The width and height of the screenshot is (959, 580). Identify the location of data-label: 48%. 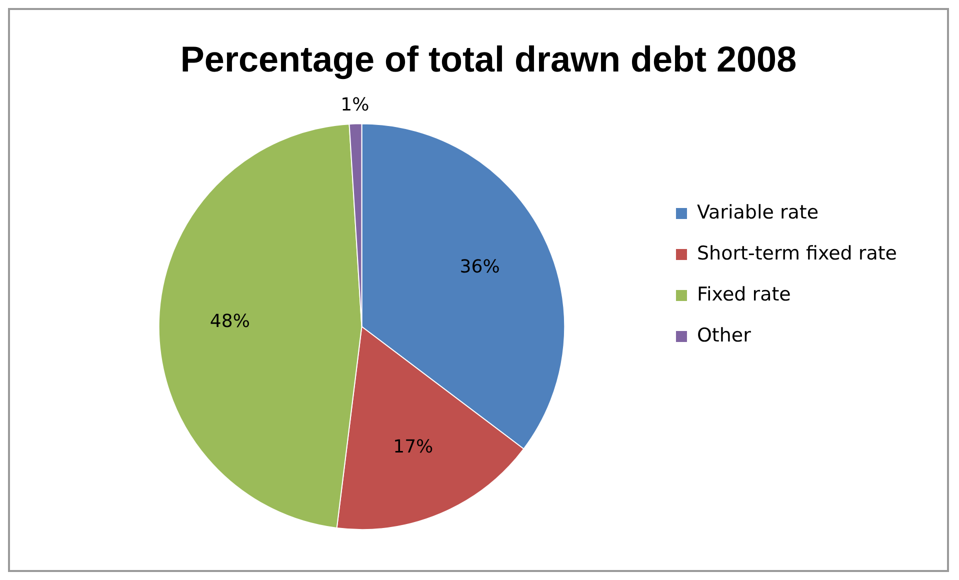
(230, 321).